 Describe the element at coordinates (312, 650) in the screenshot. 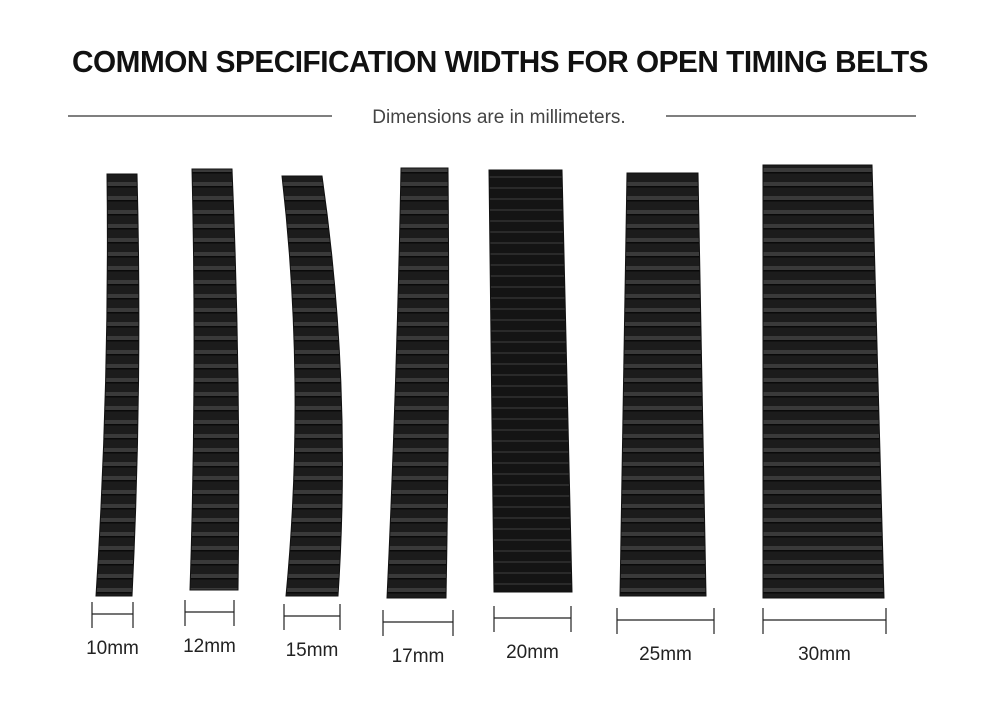

I see `width-label: 15mm` at that location.